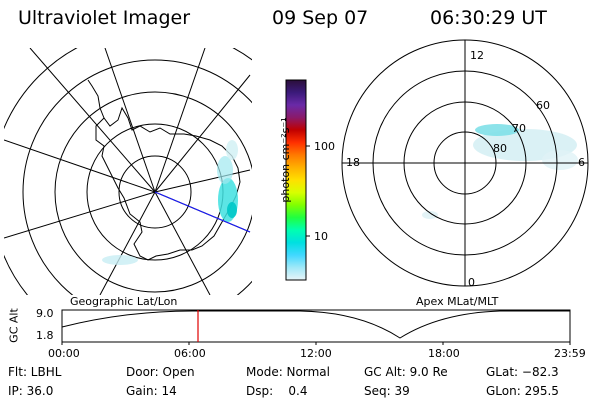  I want to click on altitude-tick-label: 1.8, so click(45, 335).